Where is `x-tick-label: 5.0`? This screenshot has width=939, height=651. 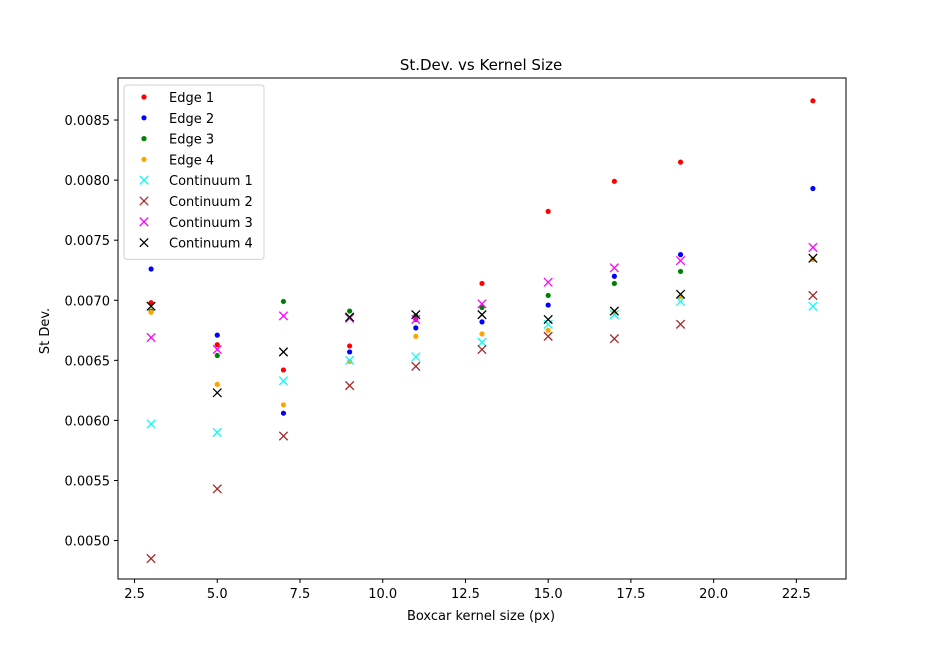
x-tick-label: 5.0 is located at coordinates (217, 594).